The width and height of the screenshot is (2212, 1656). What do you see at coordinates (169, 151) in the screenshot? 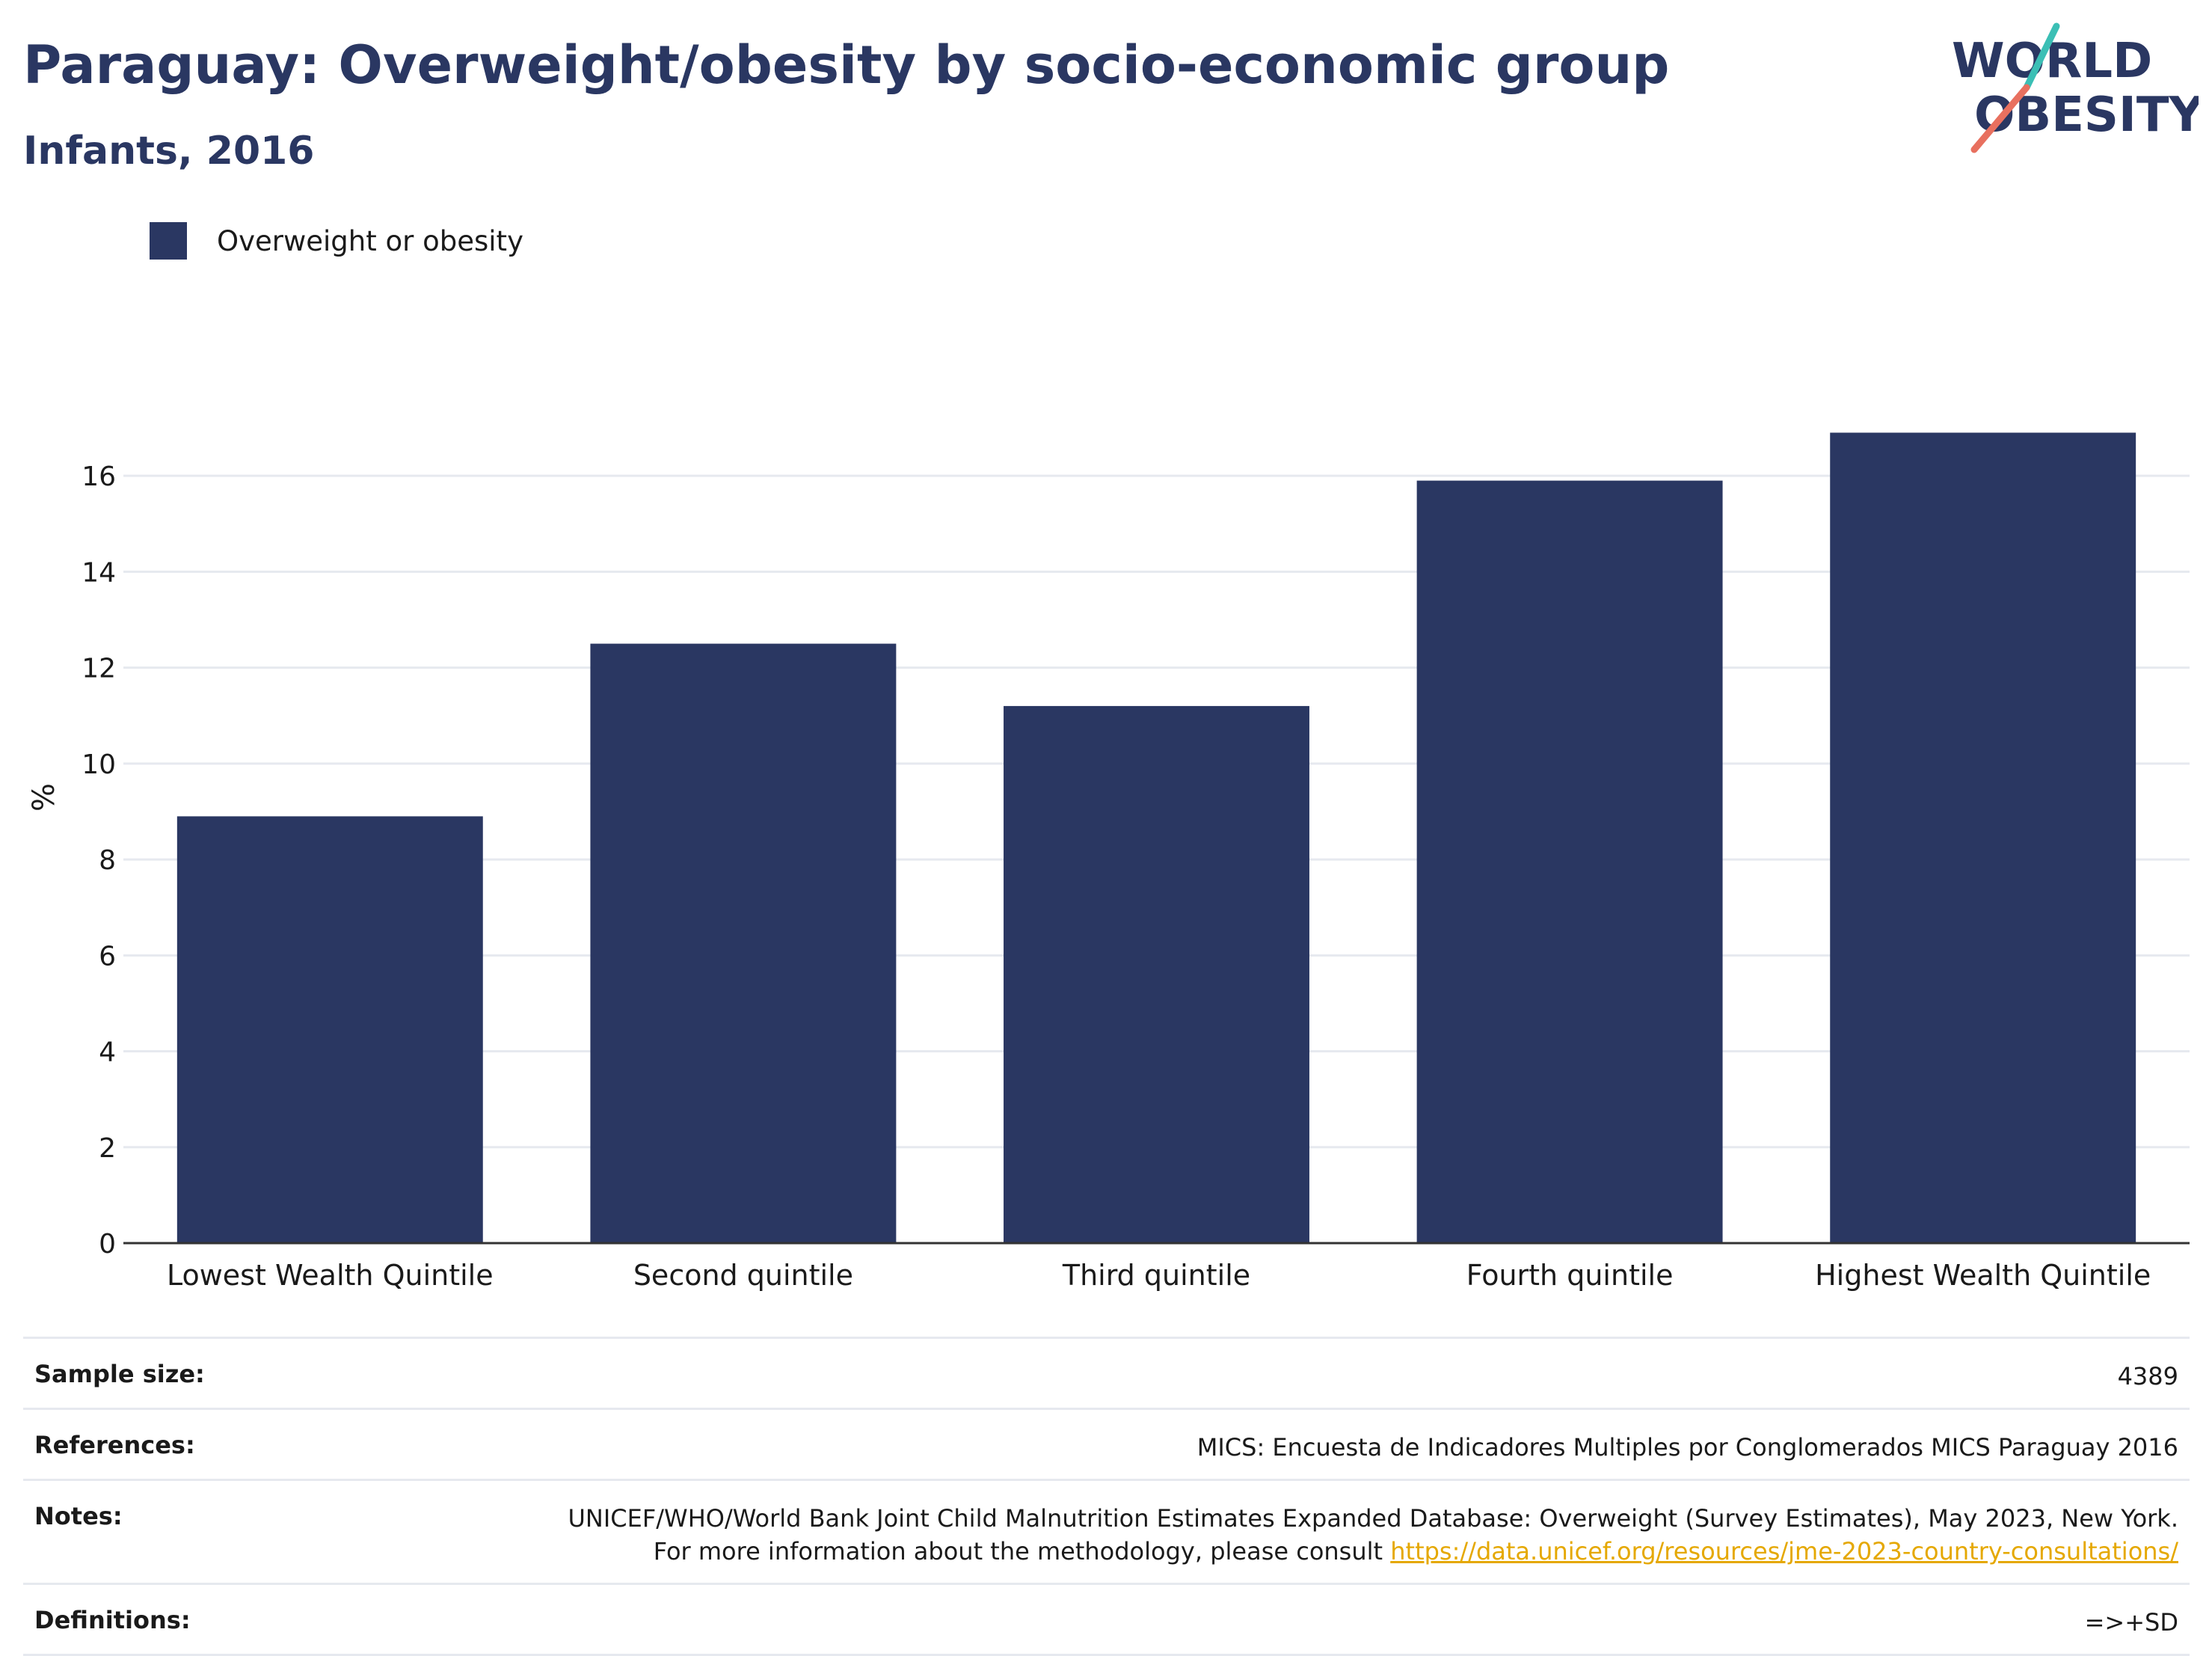
I see `chart-subtitle: Infants, 2016` at bounding box center [169, 151].